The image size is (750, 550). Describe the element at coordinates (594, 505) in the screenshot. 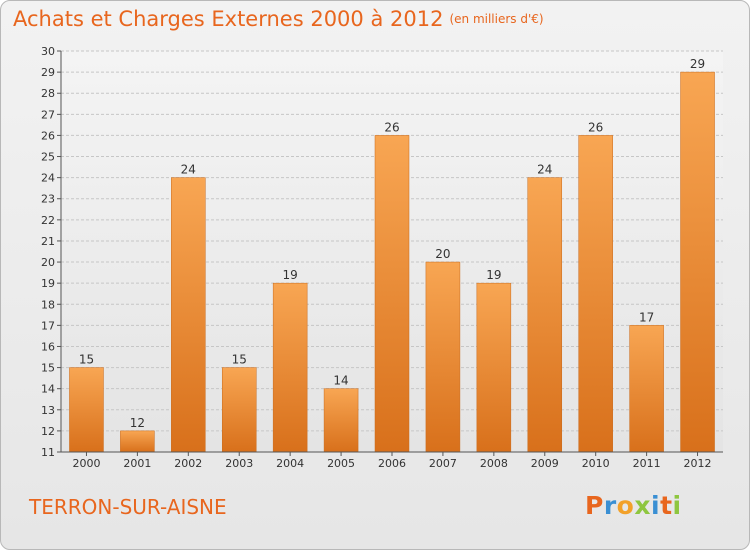

I see `logo-letter: P` at that location.